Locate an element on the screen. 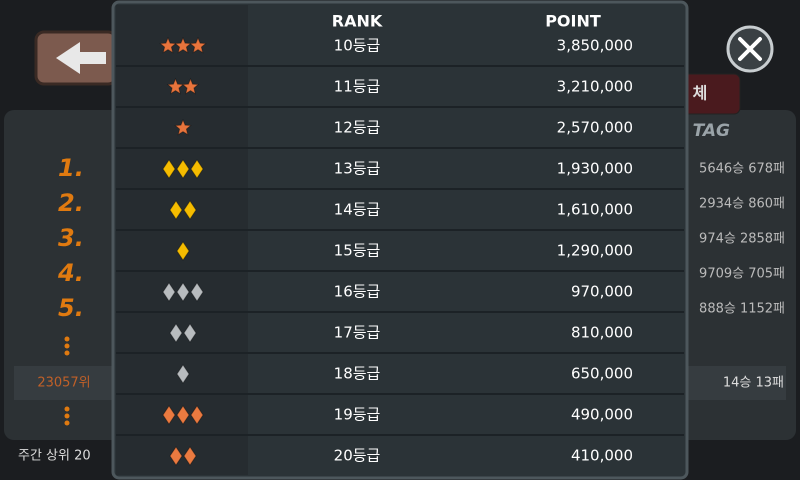  my-record: 14승 13패 is located at coordinates (753, 383).